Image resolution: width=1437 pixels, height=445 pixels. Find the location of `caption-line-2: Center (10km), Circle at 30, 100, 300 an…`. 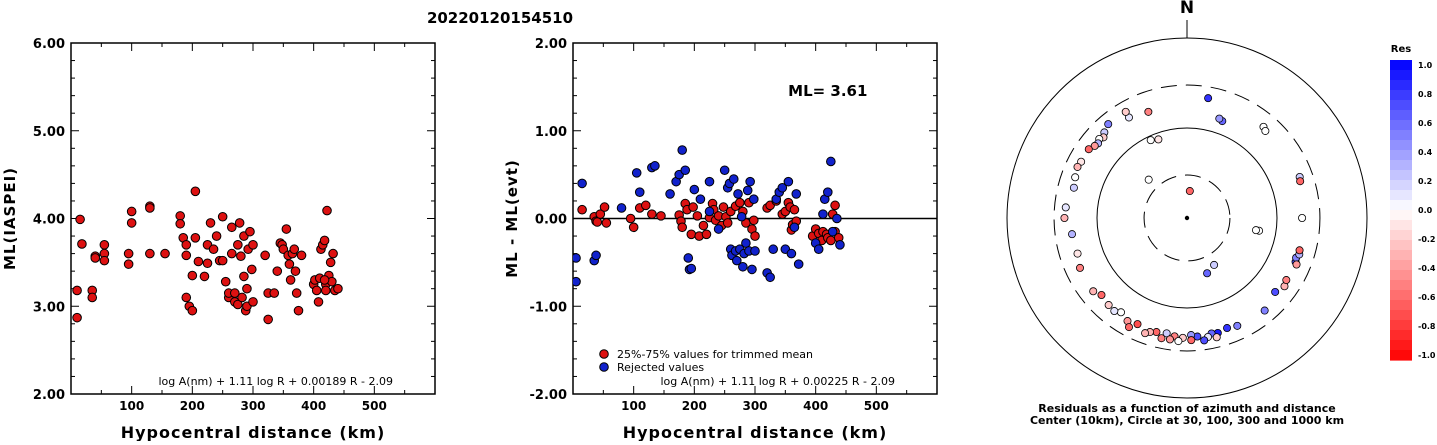

caption-line-2: Center (10km), Circle at 30, 100, 300 an… is located at coordinates (1187, 420).